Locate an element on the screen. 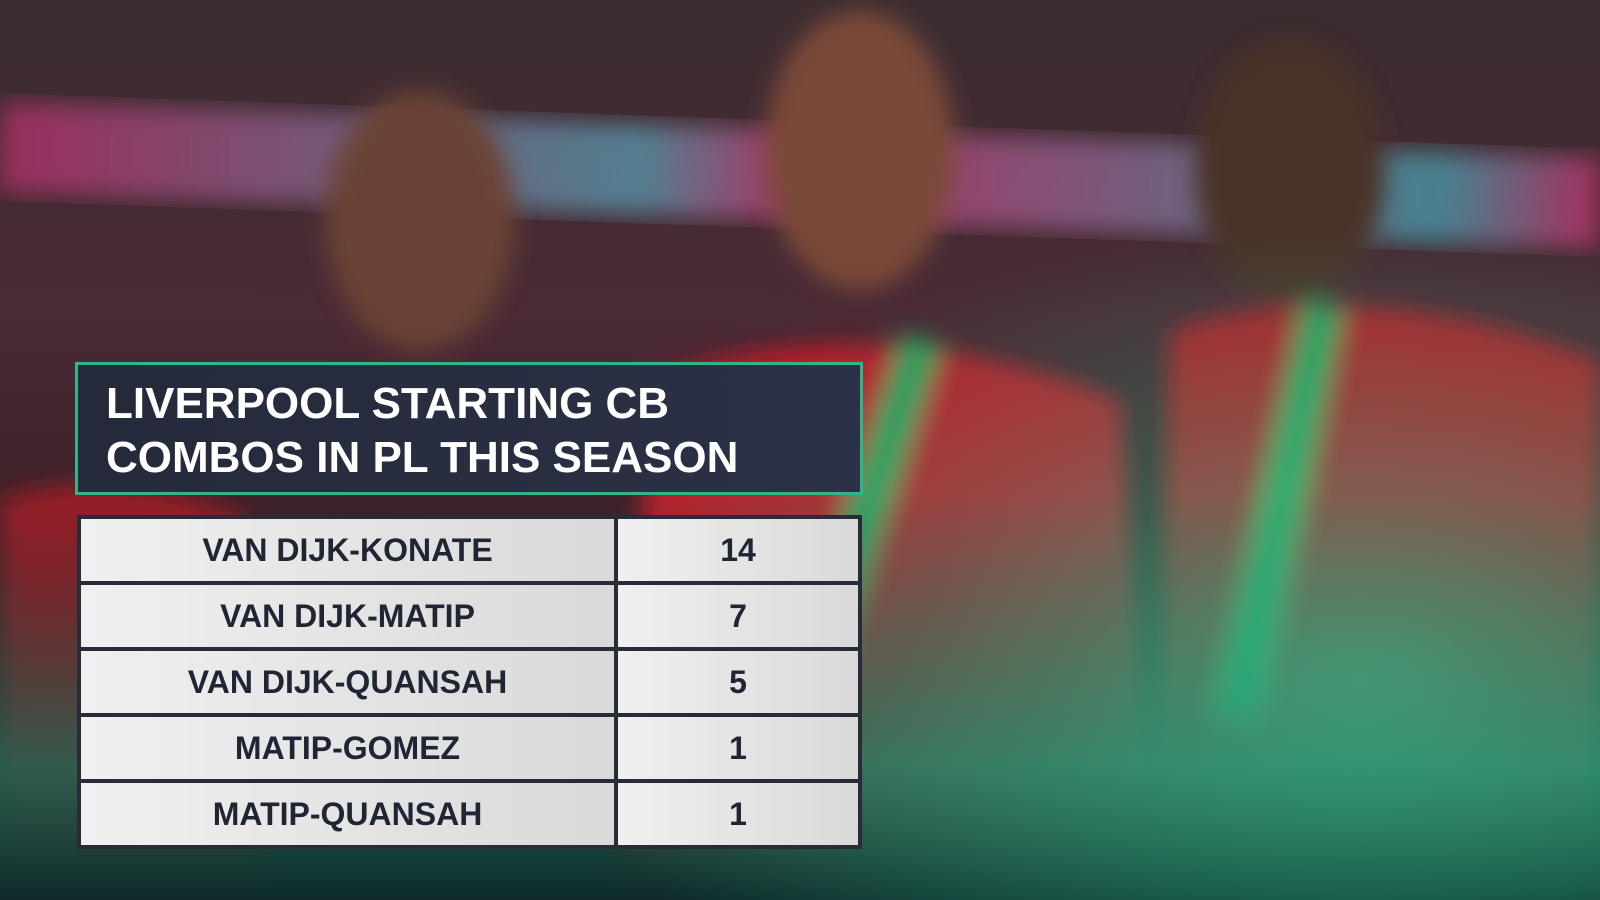 Image resolution: width=1600 pixels, height=900 pixels. table-row: MATIP-QUANSAH 1 is located at coordinates (469, 814).